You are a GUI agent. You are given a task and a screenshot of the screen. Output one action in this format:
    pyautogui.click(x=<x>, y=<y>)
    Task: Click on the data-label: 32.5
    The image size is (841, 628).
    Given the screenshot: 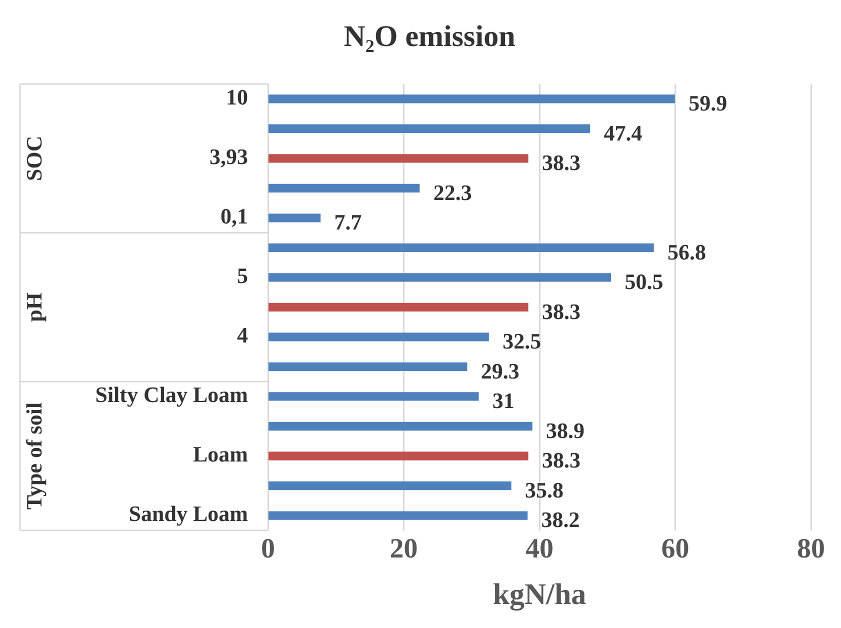 What is the action you would take?
    pyautogui.click(x=522, y=341)
    